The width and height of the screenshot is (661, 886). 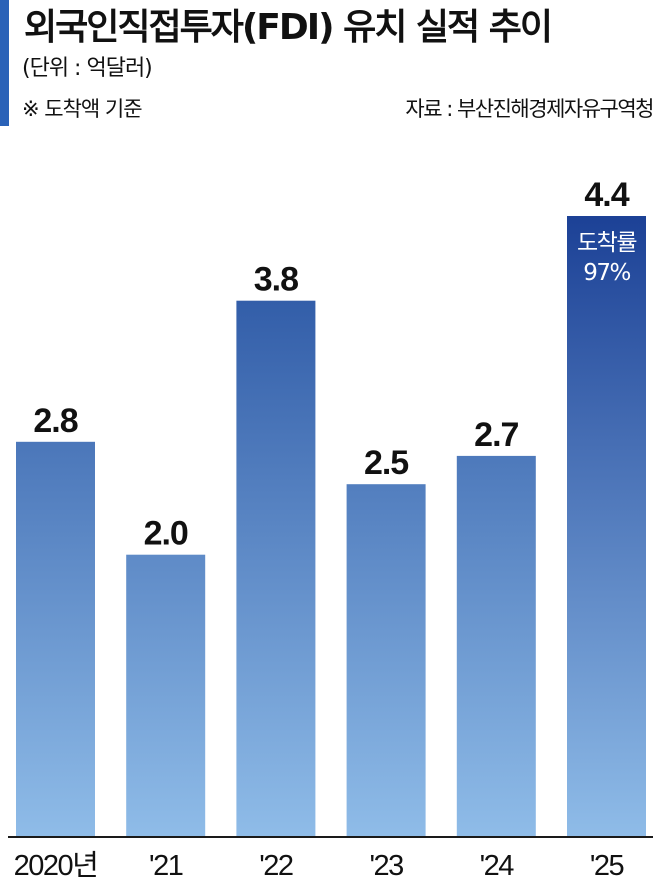 I want to click on chart-title: 외국인직접투자(FDI) 유치 실적 추이, so click(x=288, y=27).